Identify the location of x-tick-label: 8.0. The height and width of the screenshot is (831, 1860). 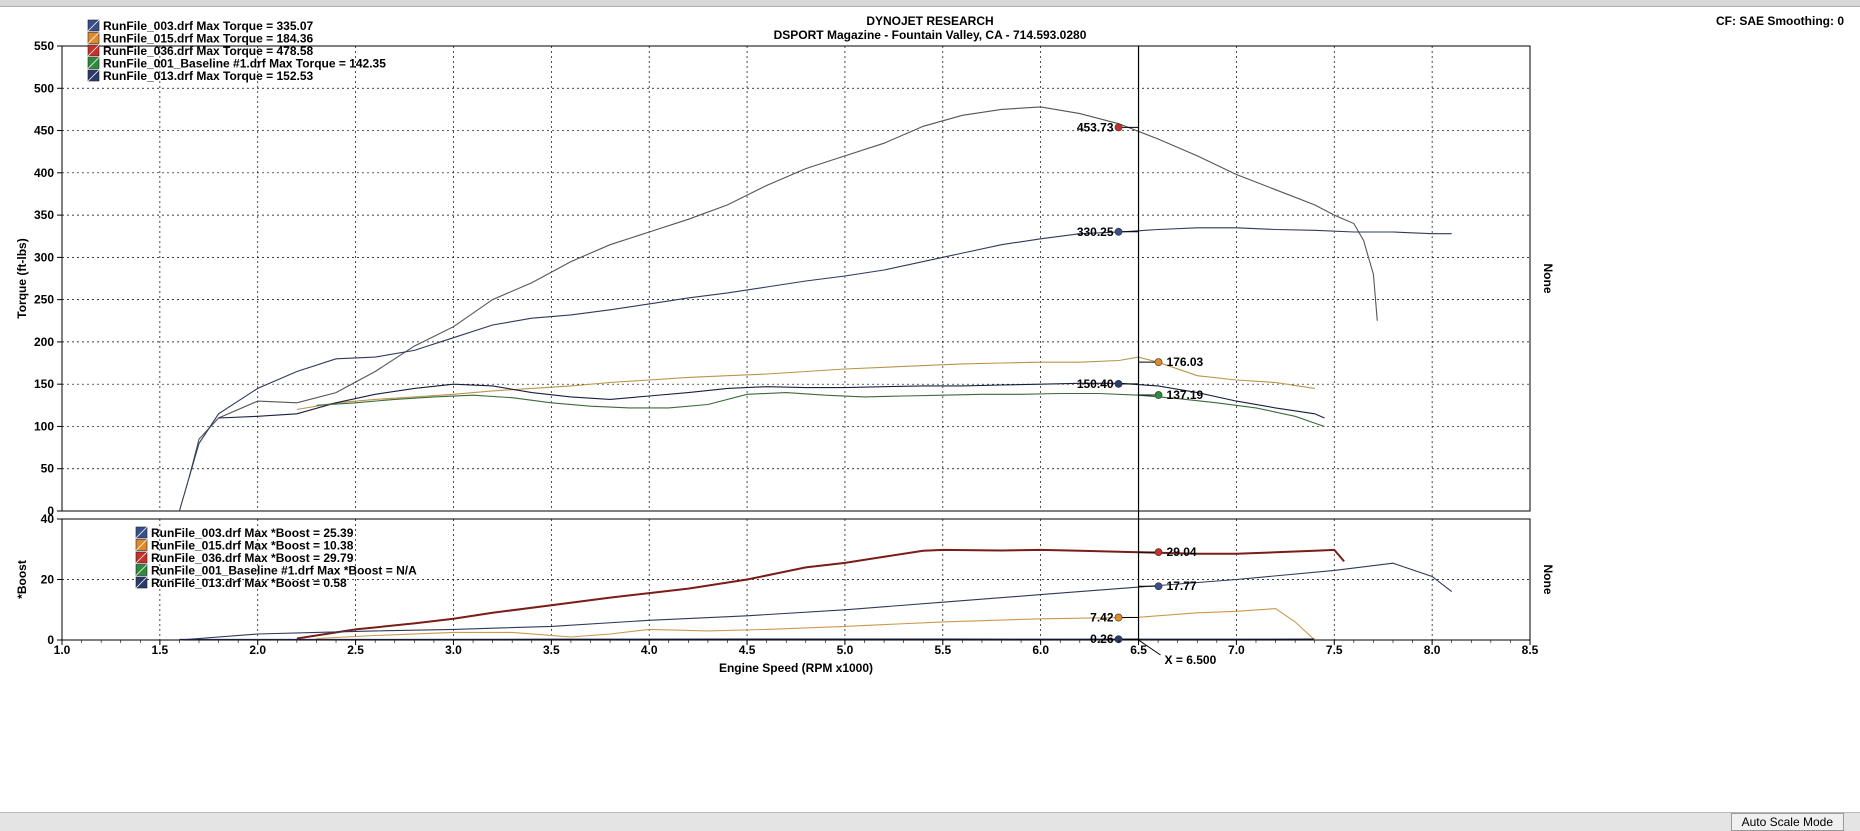
(1432, 650).